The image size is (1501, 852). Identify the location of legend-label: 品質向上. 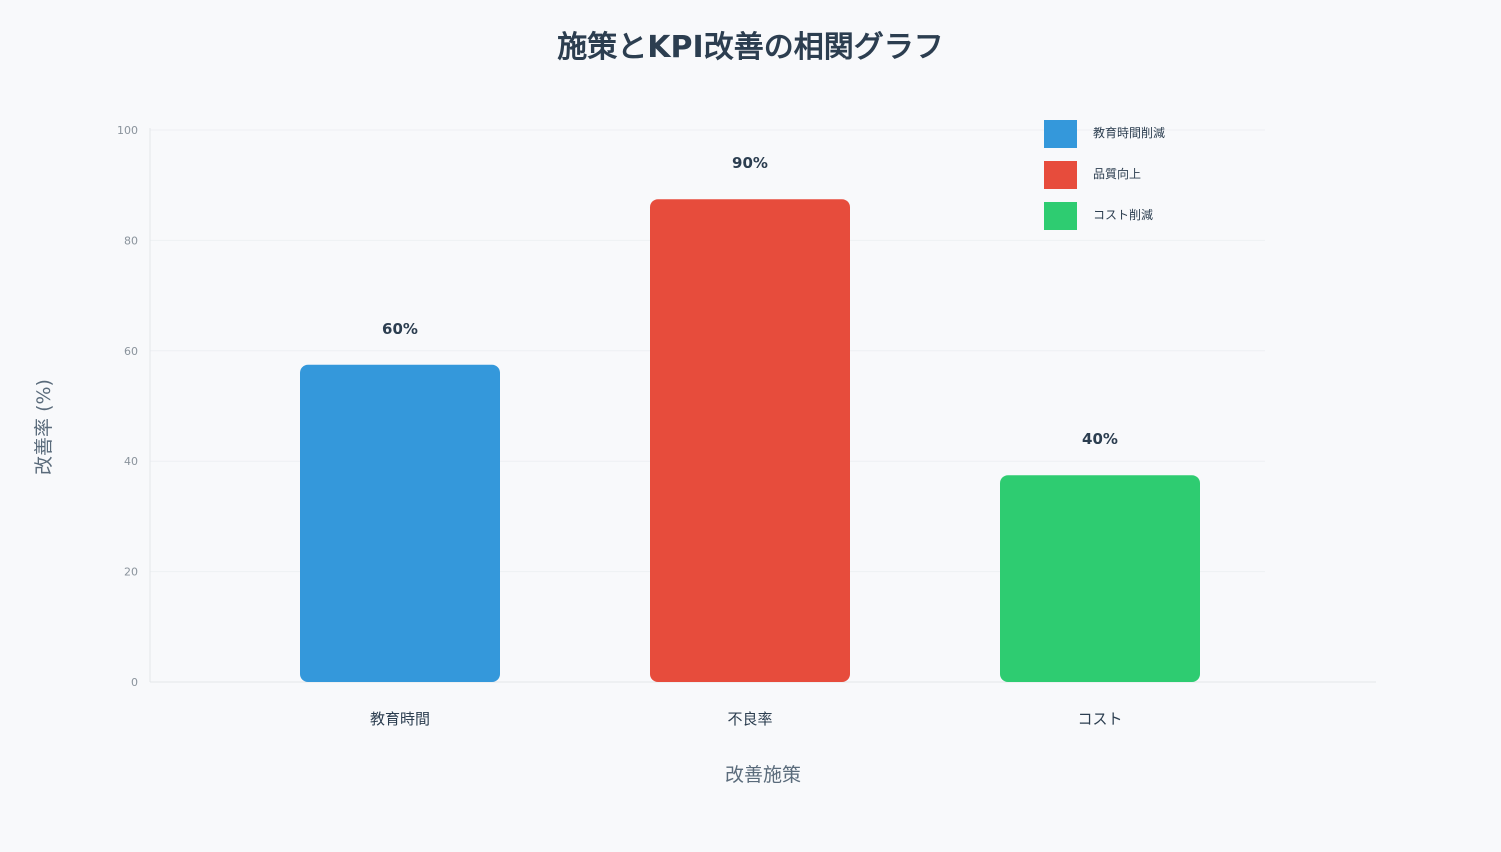
(1117, 173).